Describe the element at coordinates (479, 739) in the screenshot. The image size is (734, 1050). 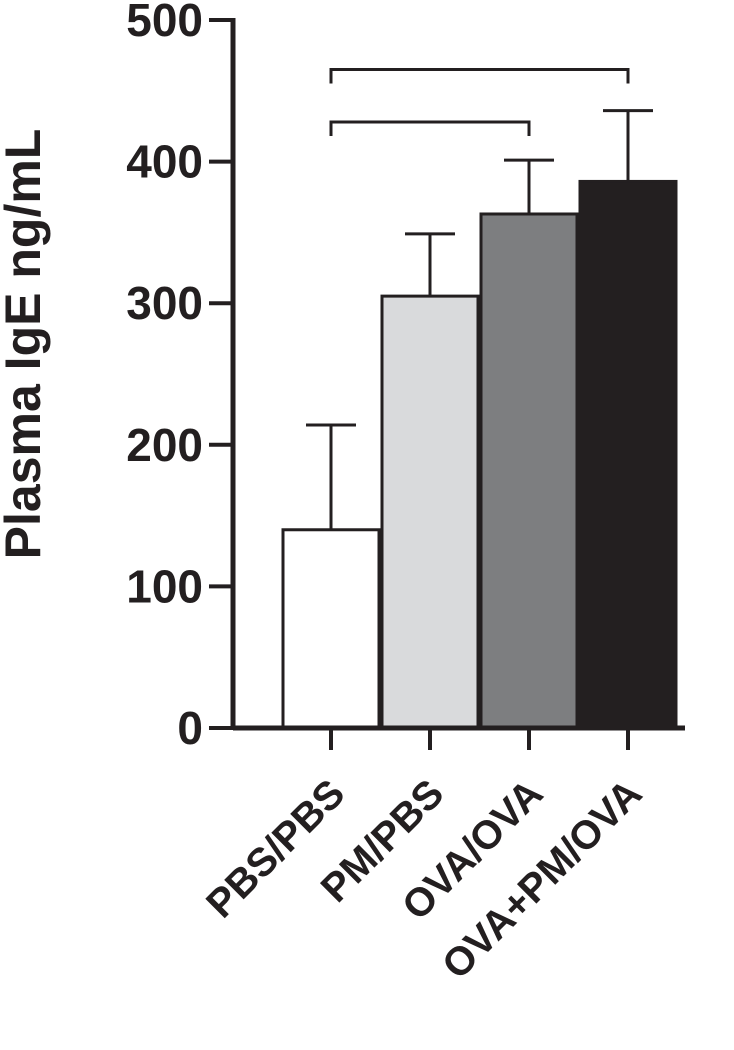
I see `x-axis-ticks` at that location.